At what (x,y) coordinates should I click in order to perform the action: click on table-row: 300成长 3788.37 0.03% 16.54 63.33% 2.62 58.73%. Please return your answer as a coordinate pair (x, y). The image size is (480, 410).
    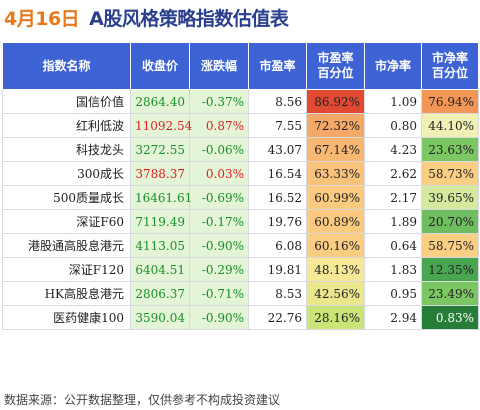
    Looking at the image, I should click on (240, 173).